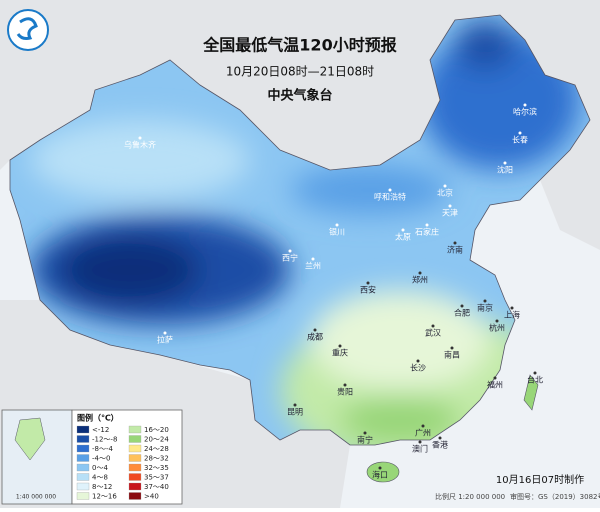 This screenshot has height=512, width=600. Describe the element at coordinates (156, 478) in the screenshot. I see `legend-label: 35～37` at that location.